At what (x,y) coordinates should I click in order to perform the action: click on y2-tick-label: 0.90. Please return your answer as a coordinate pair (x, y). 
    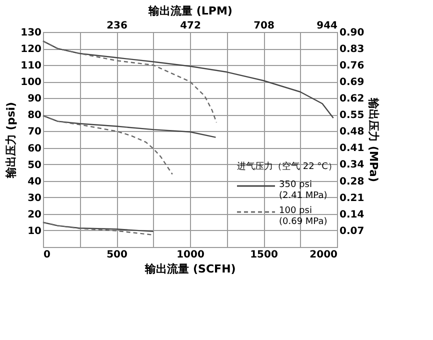
    Looking at the image, I should click on (352, 33).